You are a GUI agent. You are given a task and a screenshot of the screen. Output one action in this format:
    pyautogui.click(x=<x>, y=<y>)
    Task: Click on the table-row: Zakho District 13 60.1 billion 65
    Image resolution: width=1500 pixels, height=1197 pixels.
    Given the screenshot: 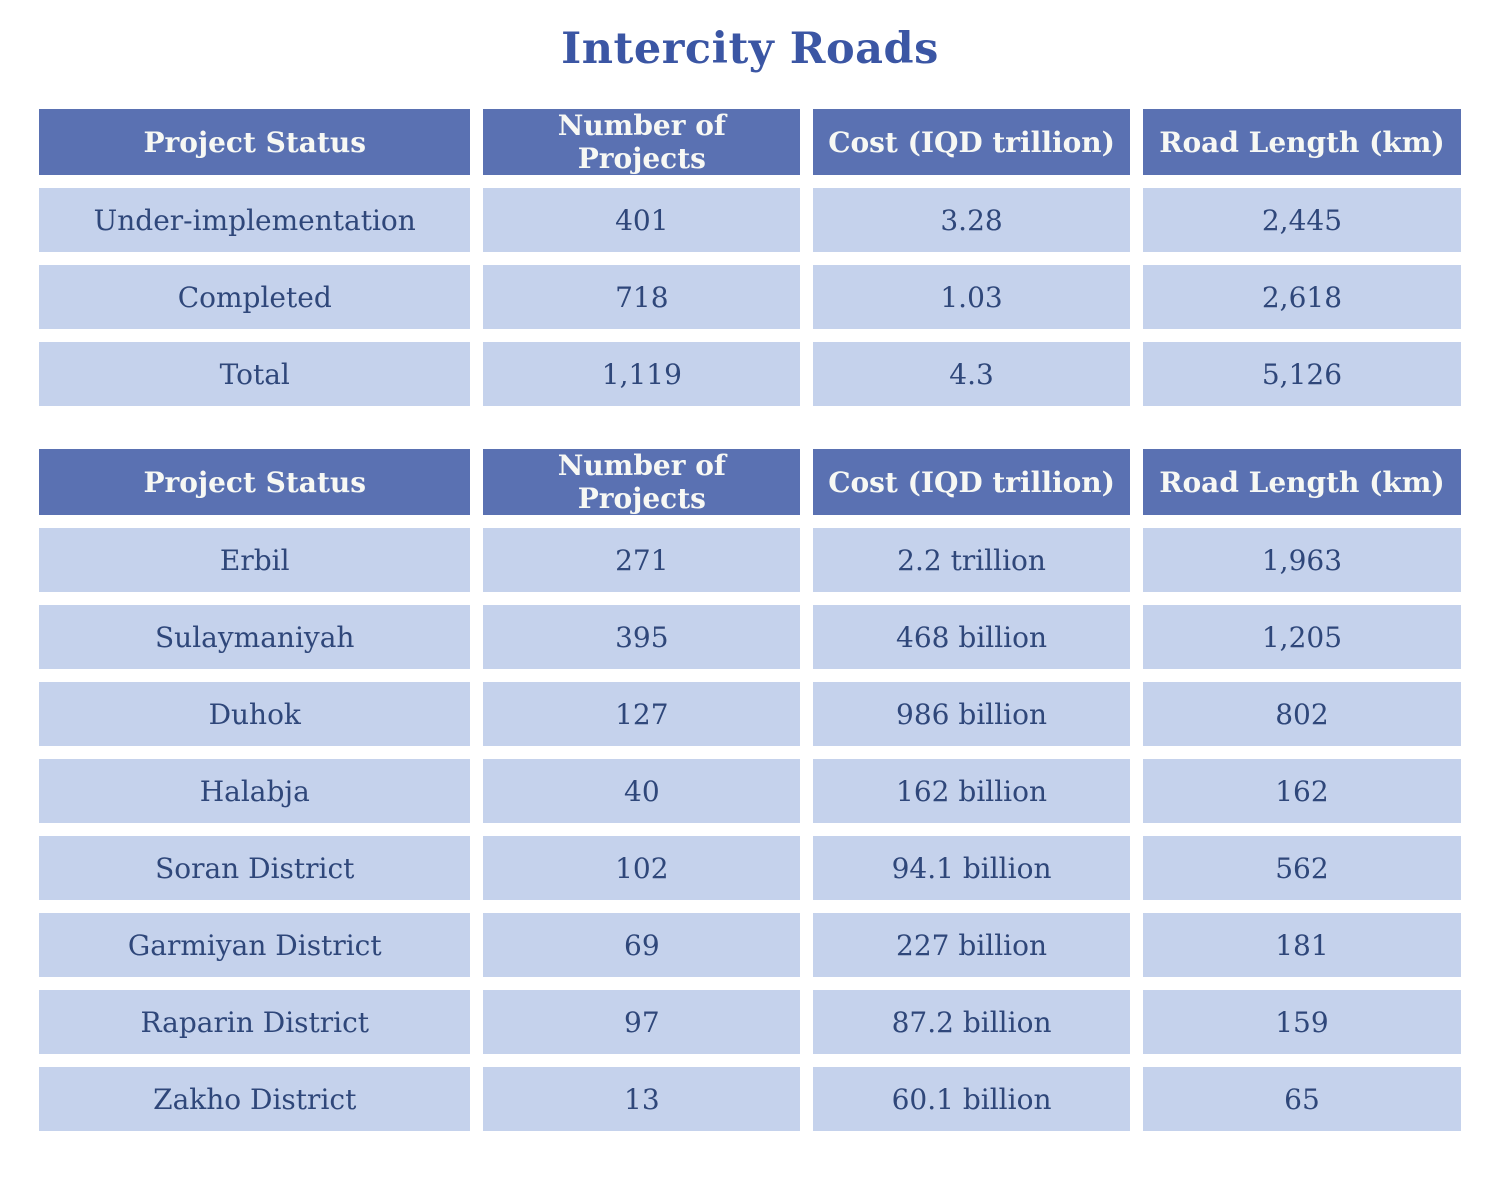 What is the action you would take?
    pyautogui.click(x=750, y=1099)
    